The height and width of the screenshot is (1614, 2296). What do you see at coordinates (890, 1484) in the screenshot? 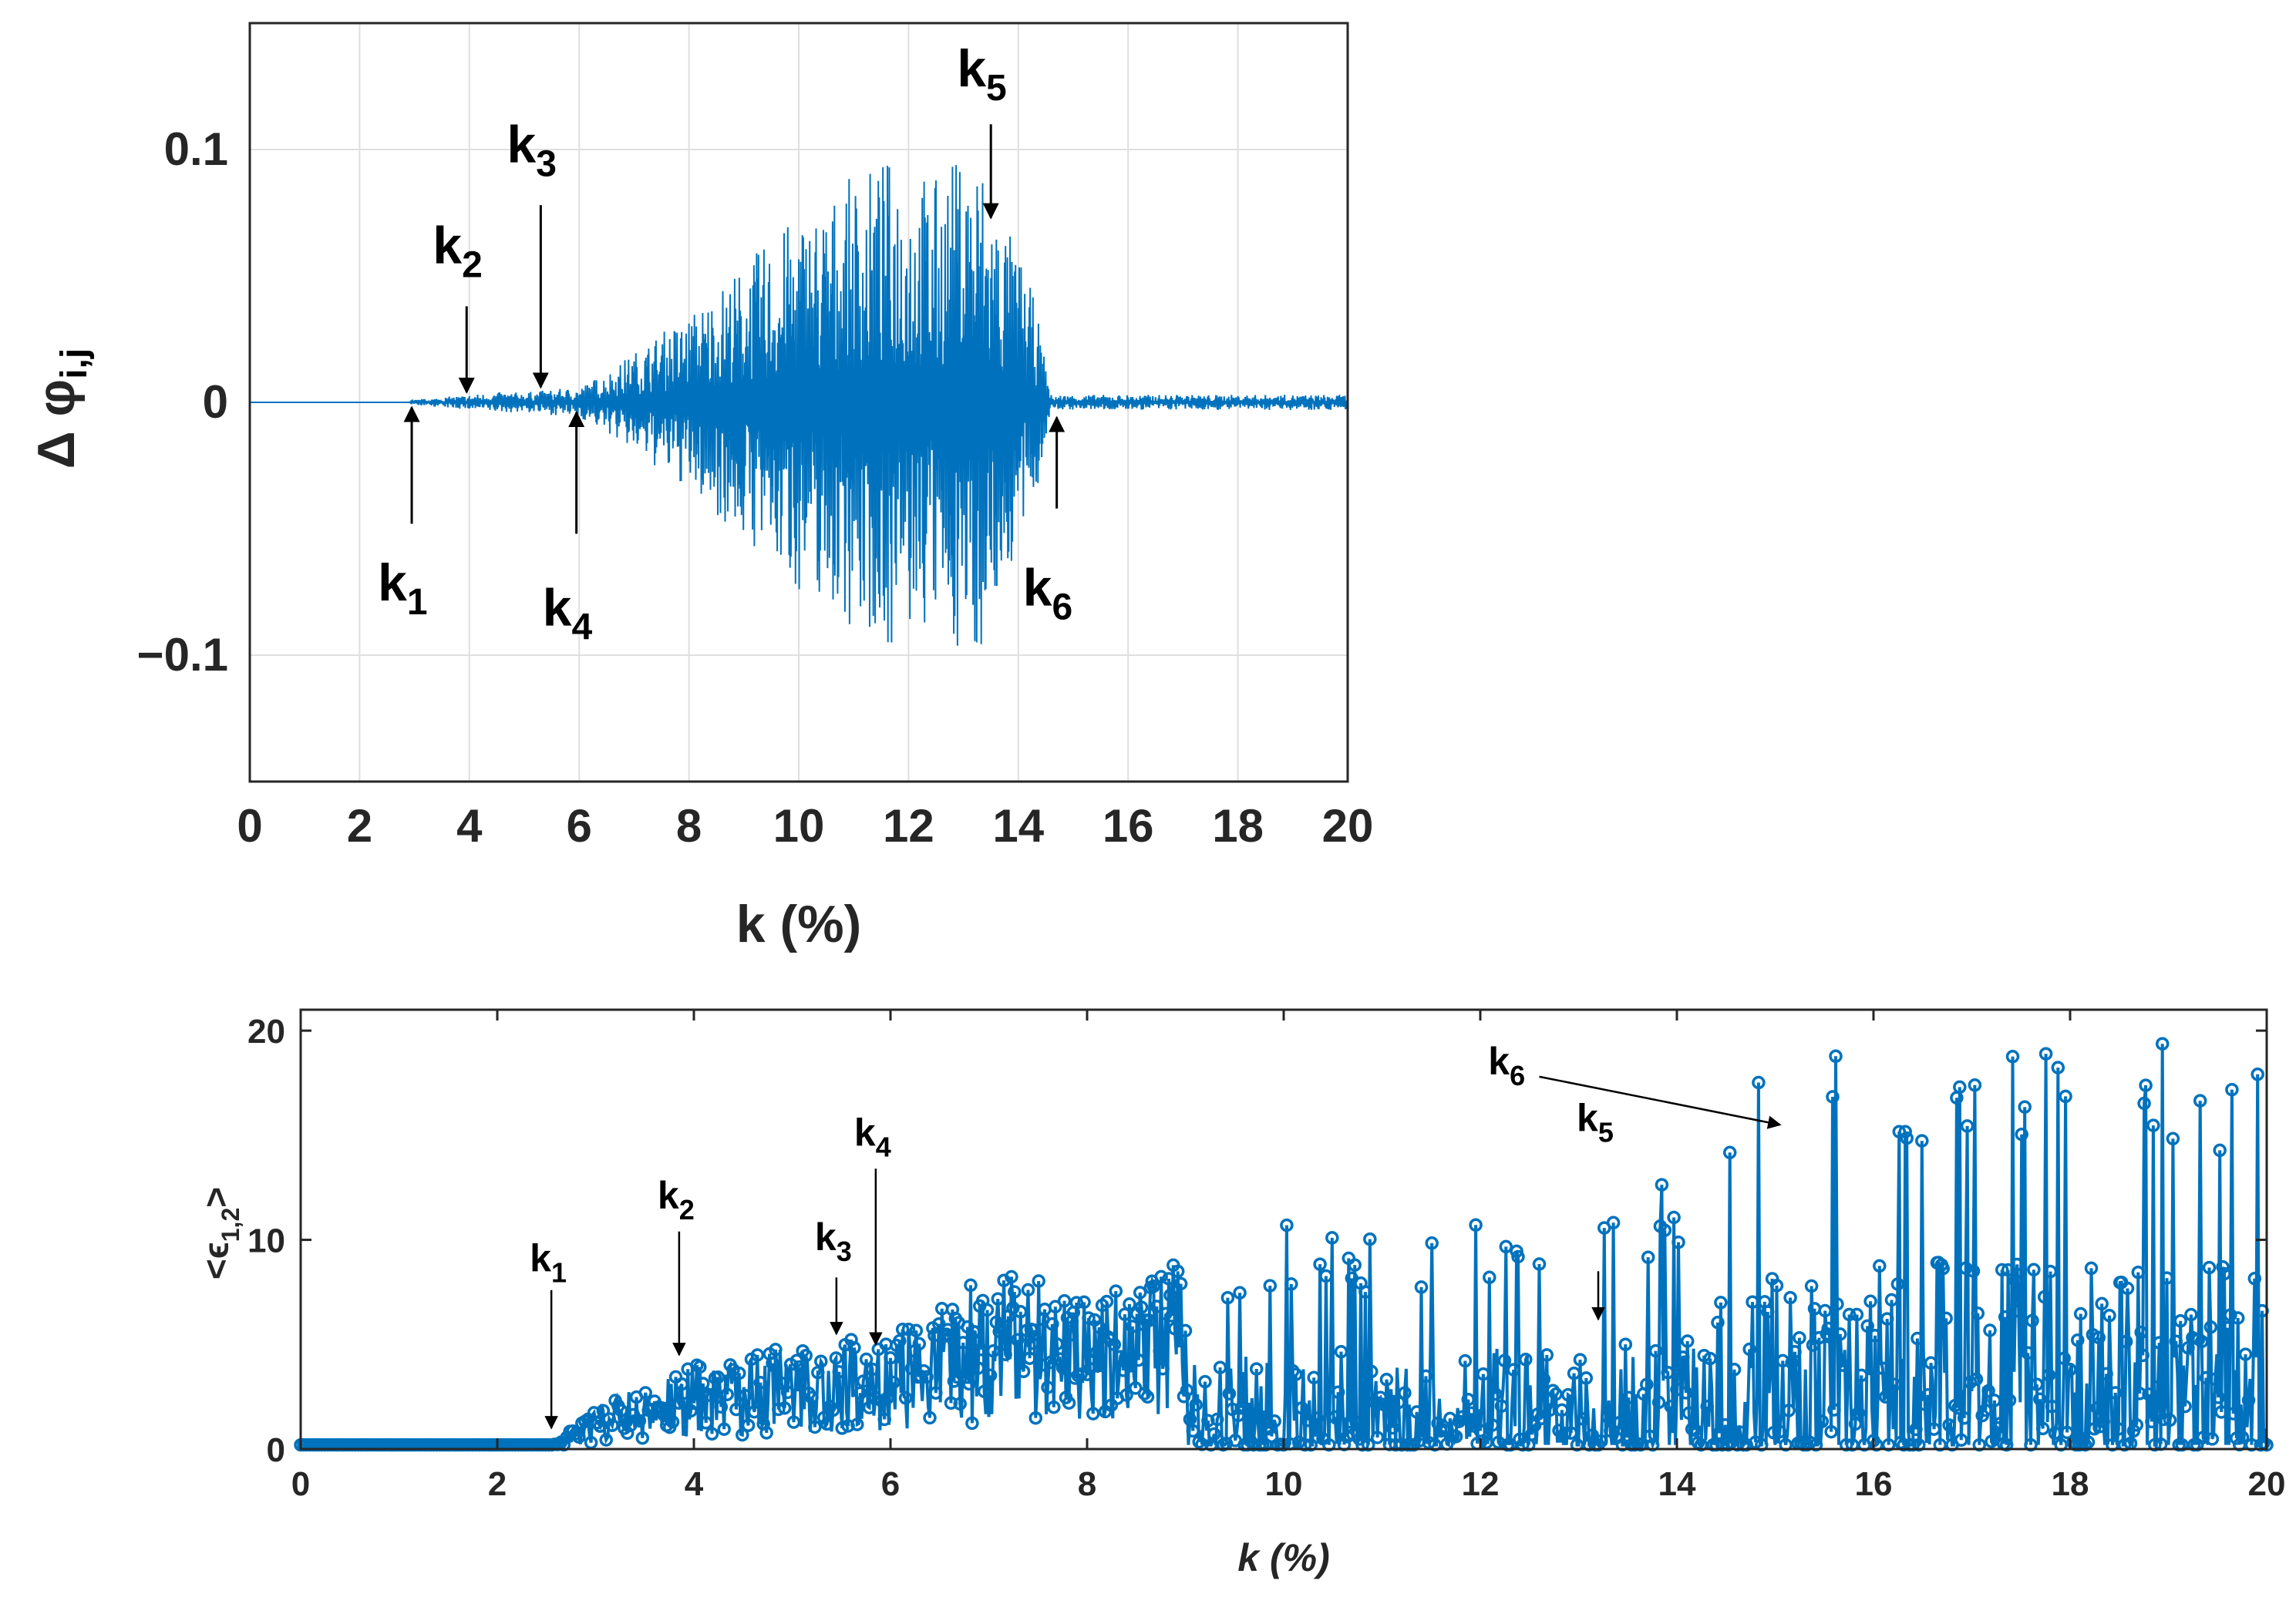
I see `bottom-x-tick-label-3: 6` at bounding box center [890, 1484].